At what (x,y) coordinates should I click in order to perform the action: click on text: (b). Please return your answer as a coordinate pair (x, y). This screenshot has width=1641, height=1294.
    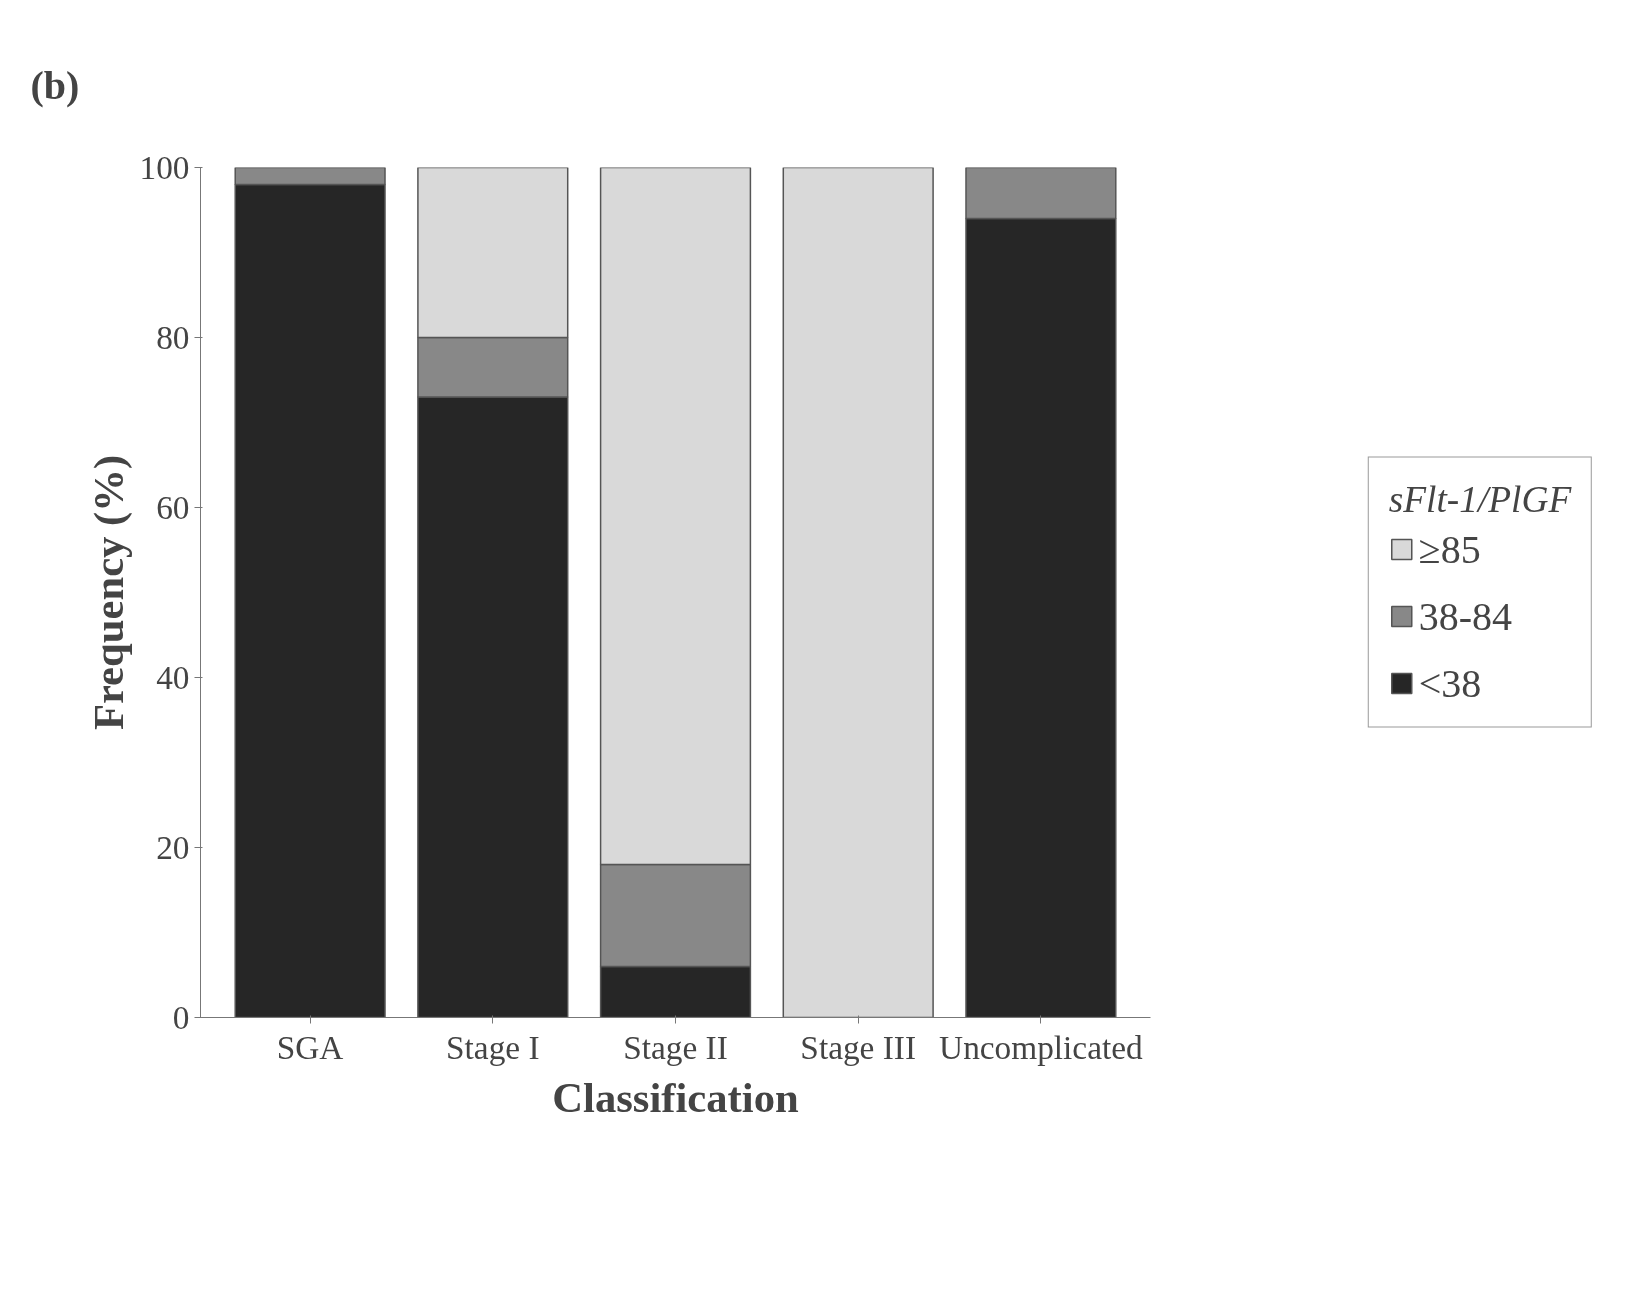
    Looking at the image, I should click on (55, 85).